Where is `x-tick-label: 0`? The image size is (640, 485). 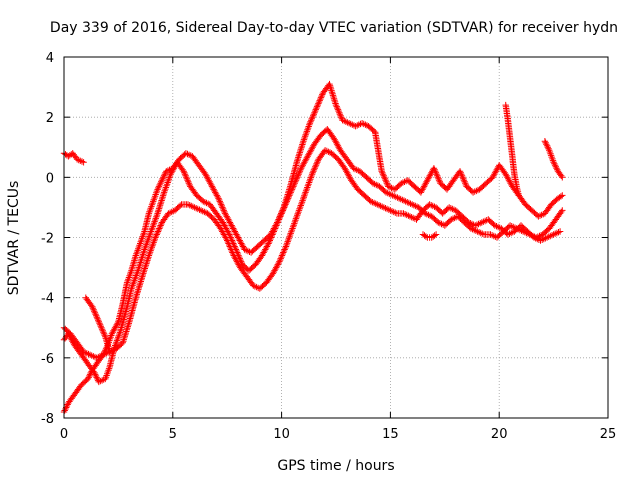
x-tick-label: 0 is located at coordinates (64, 434).